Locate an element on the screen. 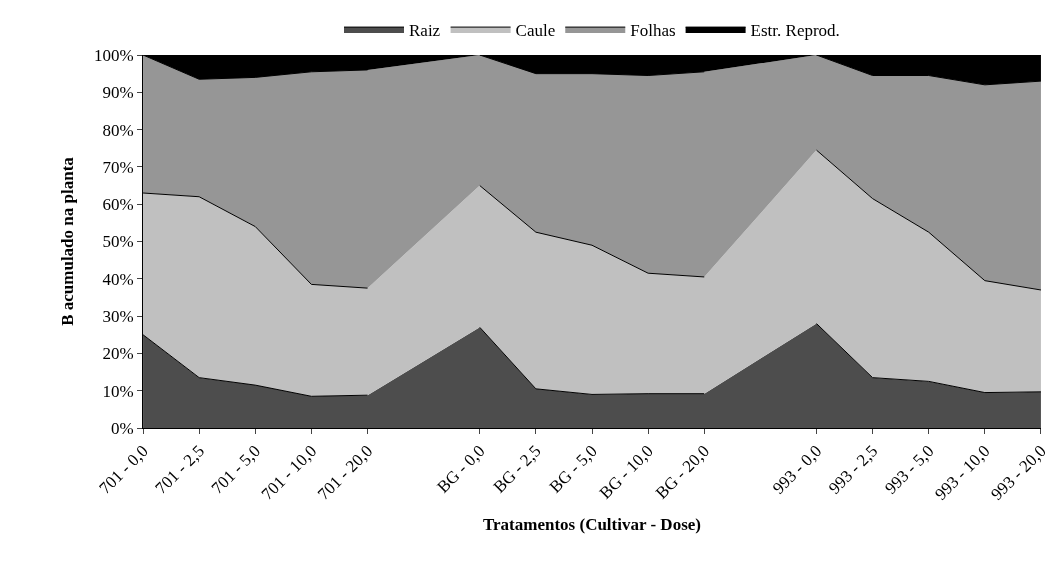 The image size is (1062, 568). y-tick-label: 60% is located at coordinates (118, 205).